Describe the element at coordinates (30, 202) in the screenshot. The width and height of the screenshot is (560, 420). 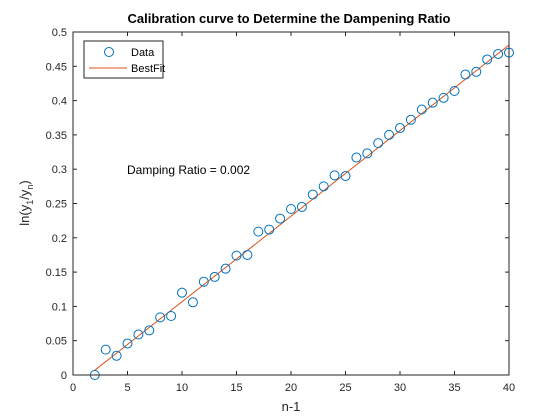
I see `y-label-sub1: 1` at that location.